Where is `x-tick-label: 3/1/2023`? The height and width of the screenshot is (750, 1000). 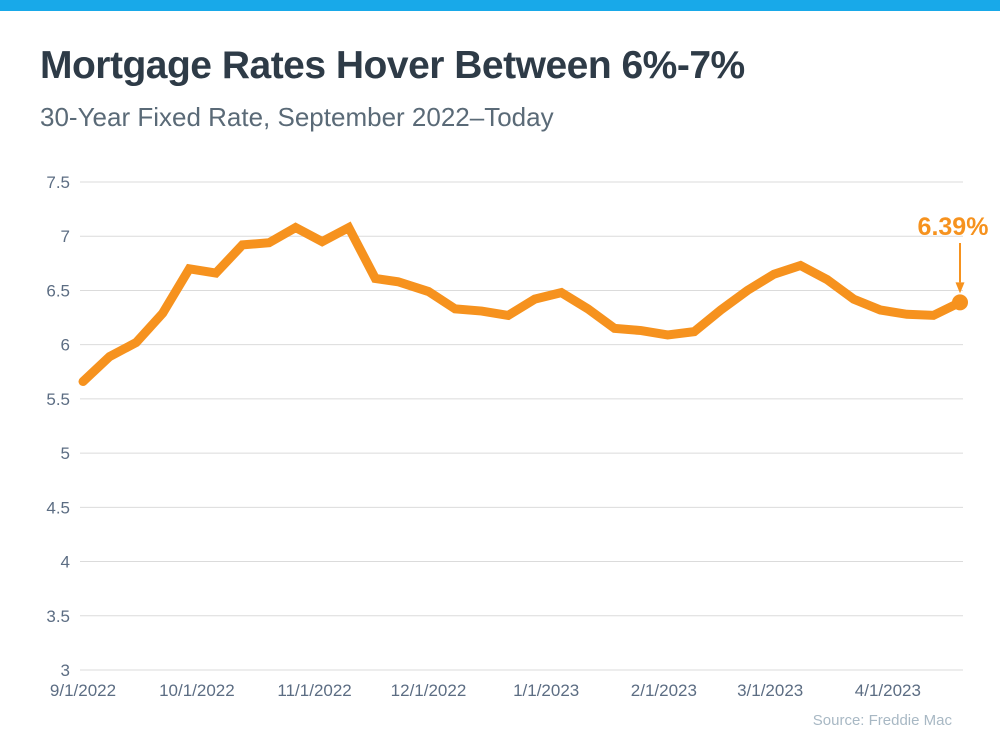 x-tick-label: 3/1/2023 is located at coordinates (770, 690).